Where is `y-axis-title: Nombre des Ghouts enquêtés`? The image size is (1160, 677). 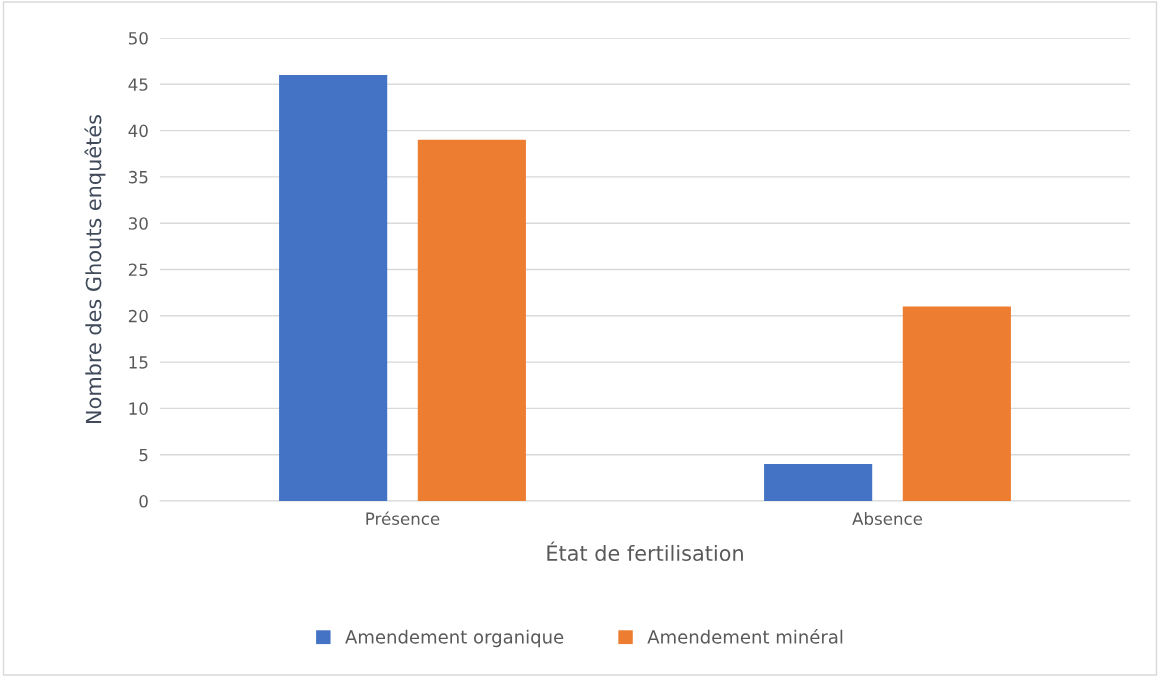 y-axis-title: Nombre des Ghouts enquêtés is located at coordinates (95, 269).